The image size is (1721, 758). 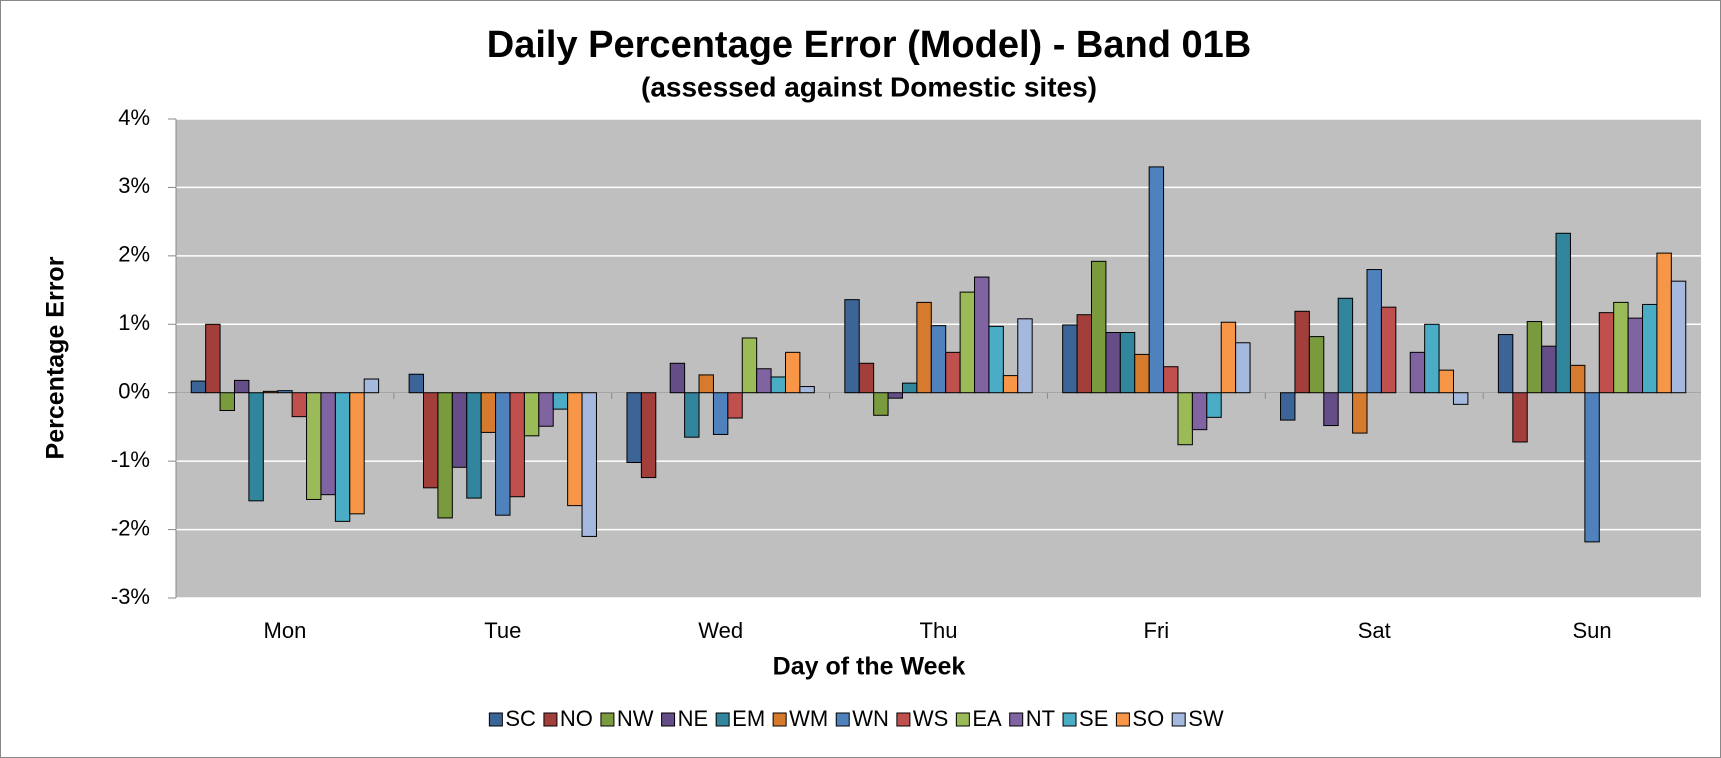 What do you see at coordinates (870, 718) in the screenshot?
I see `legend-label: WN` at bounding box center [870, 718].